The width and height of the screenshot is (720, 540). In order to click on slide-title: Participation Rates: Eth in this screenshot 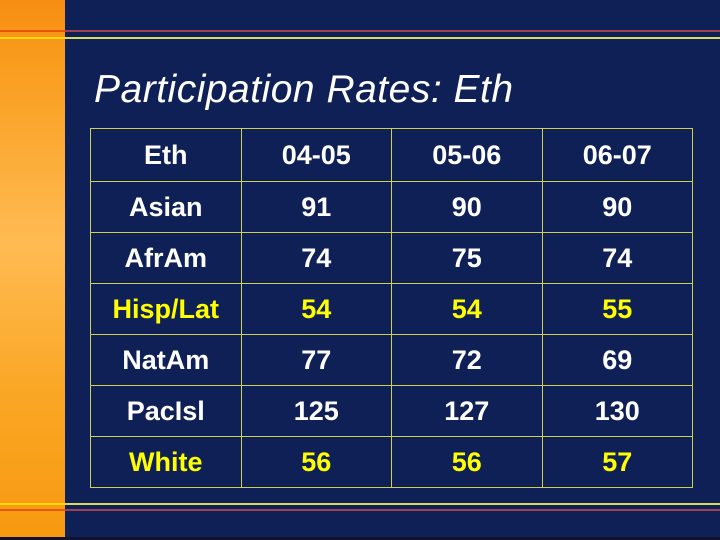, I will do `click(304, 89)`.